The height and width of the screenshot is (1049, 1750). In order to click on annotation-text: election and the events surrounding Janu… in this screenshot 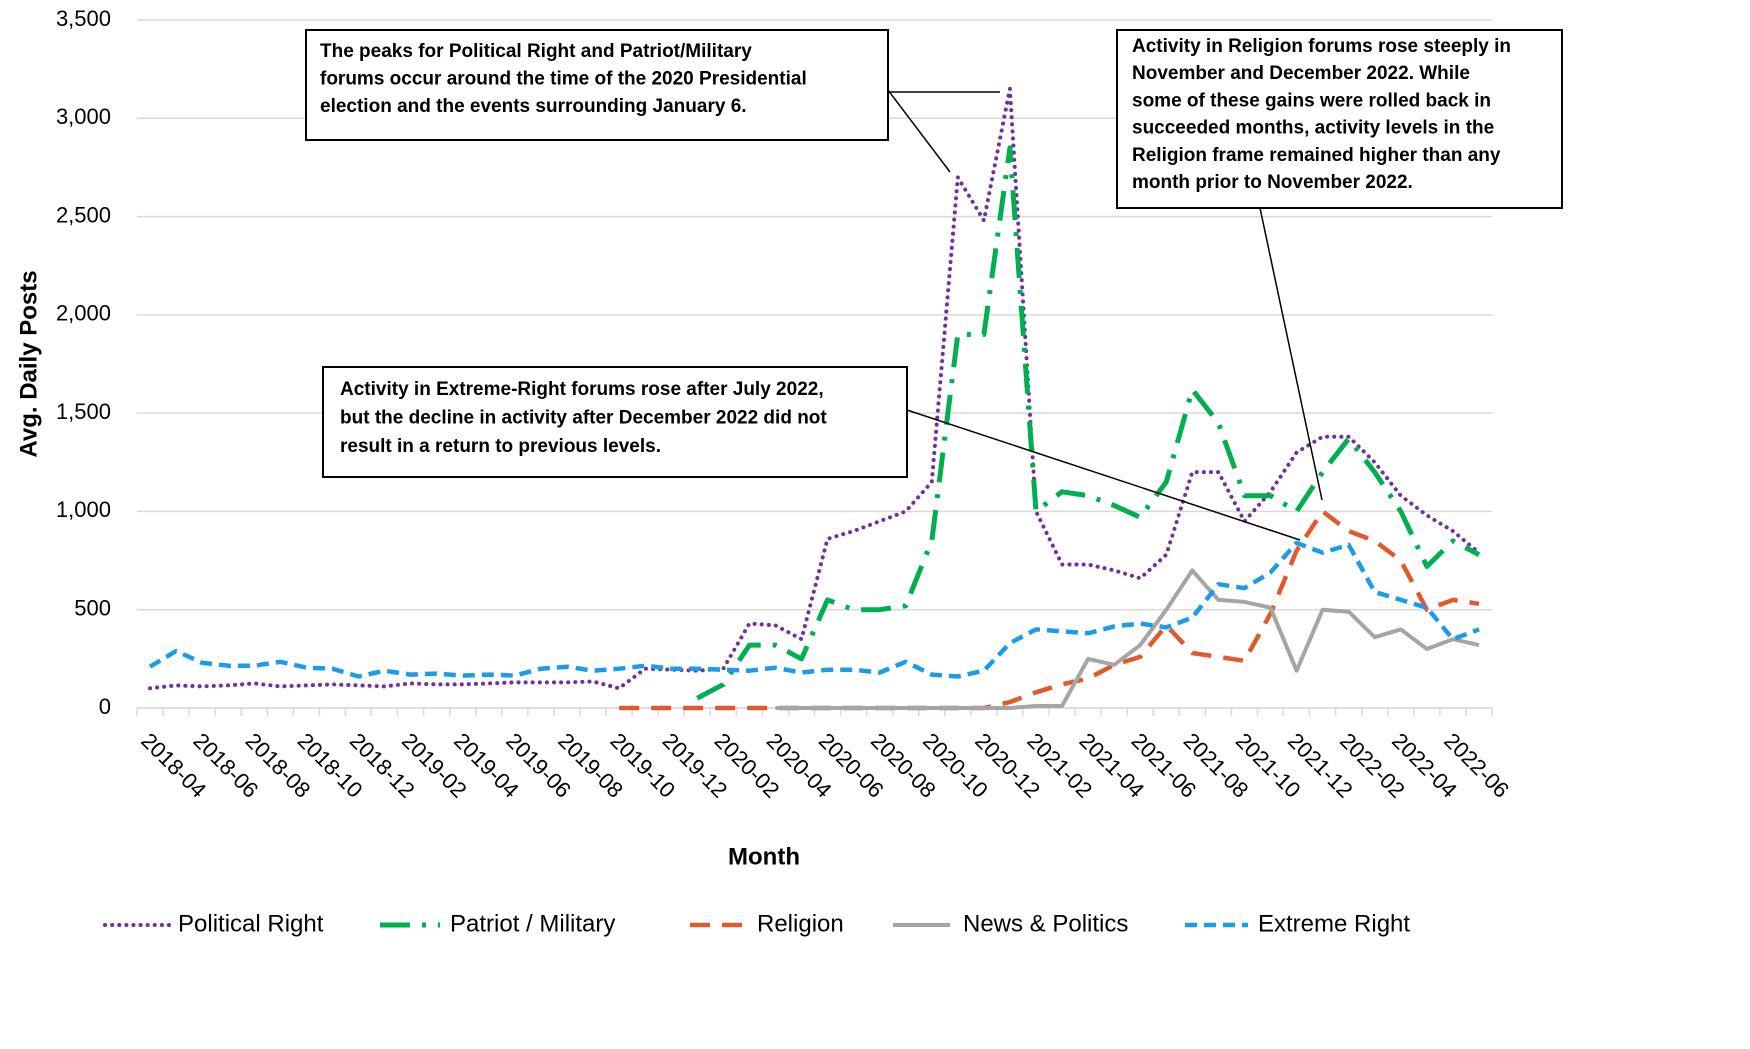, I will do `click(533, 106)`.